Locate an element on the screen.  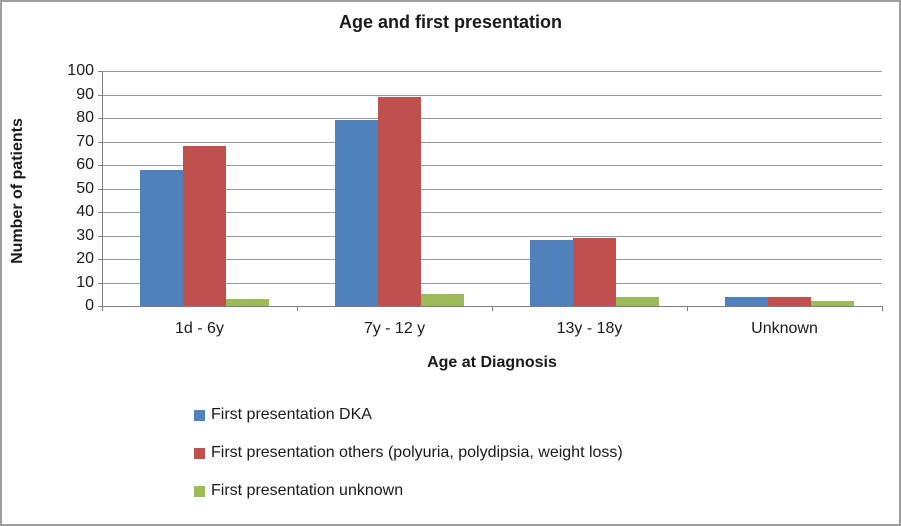
x-category-label-13y-18y: 13y - 18y is located at coordinates (589, 328).